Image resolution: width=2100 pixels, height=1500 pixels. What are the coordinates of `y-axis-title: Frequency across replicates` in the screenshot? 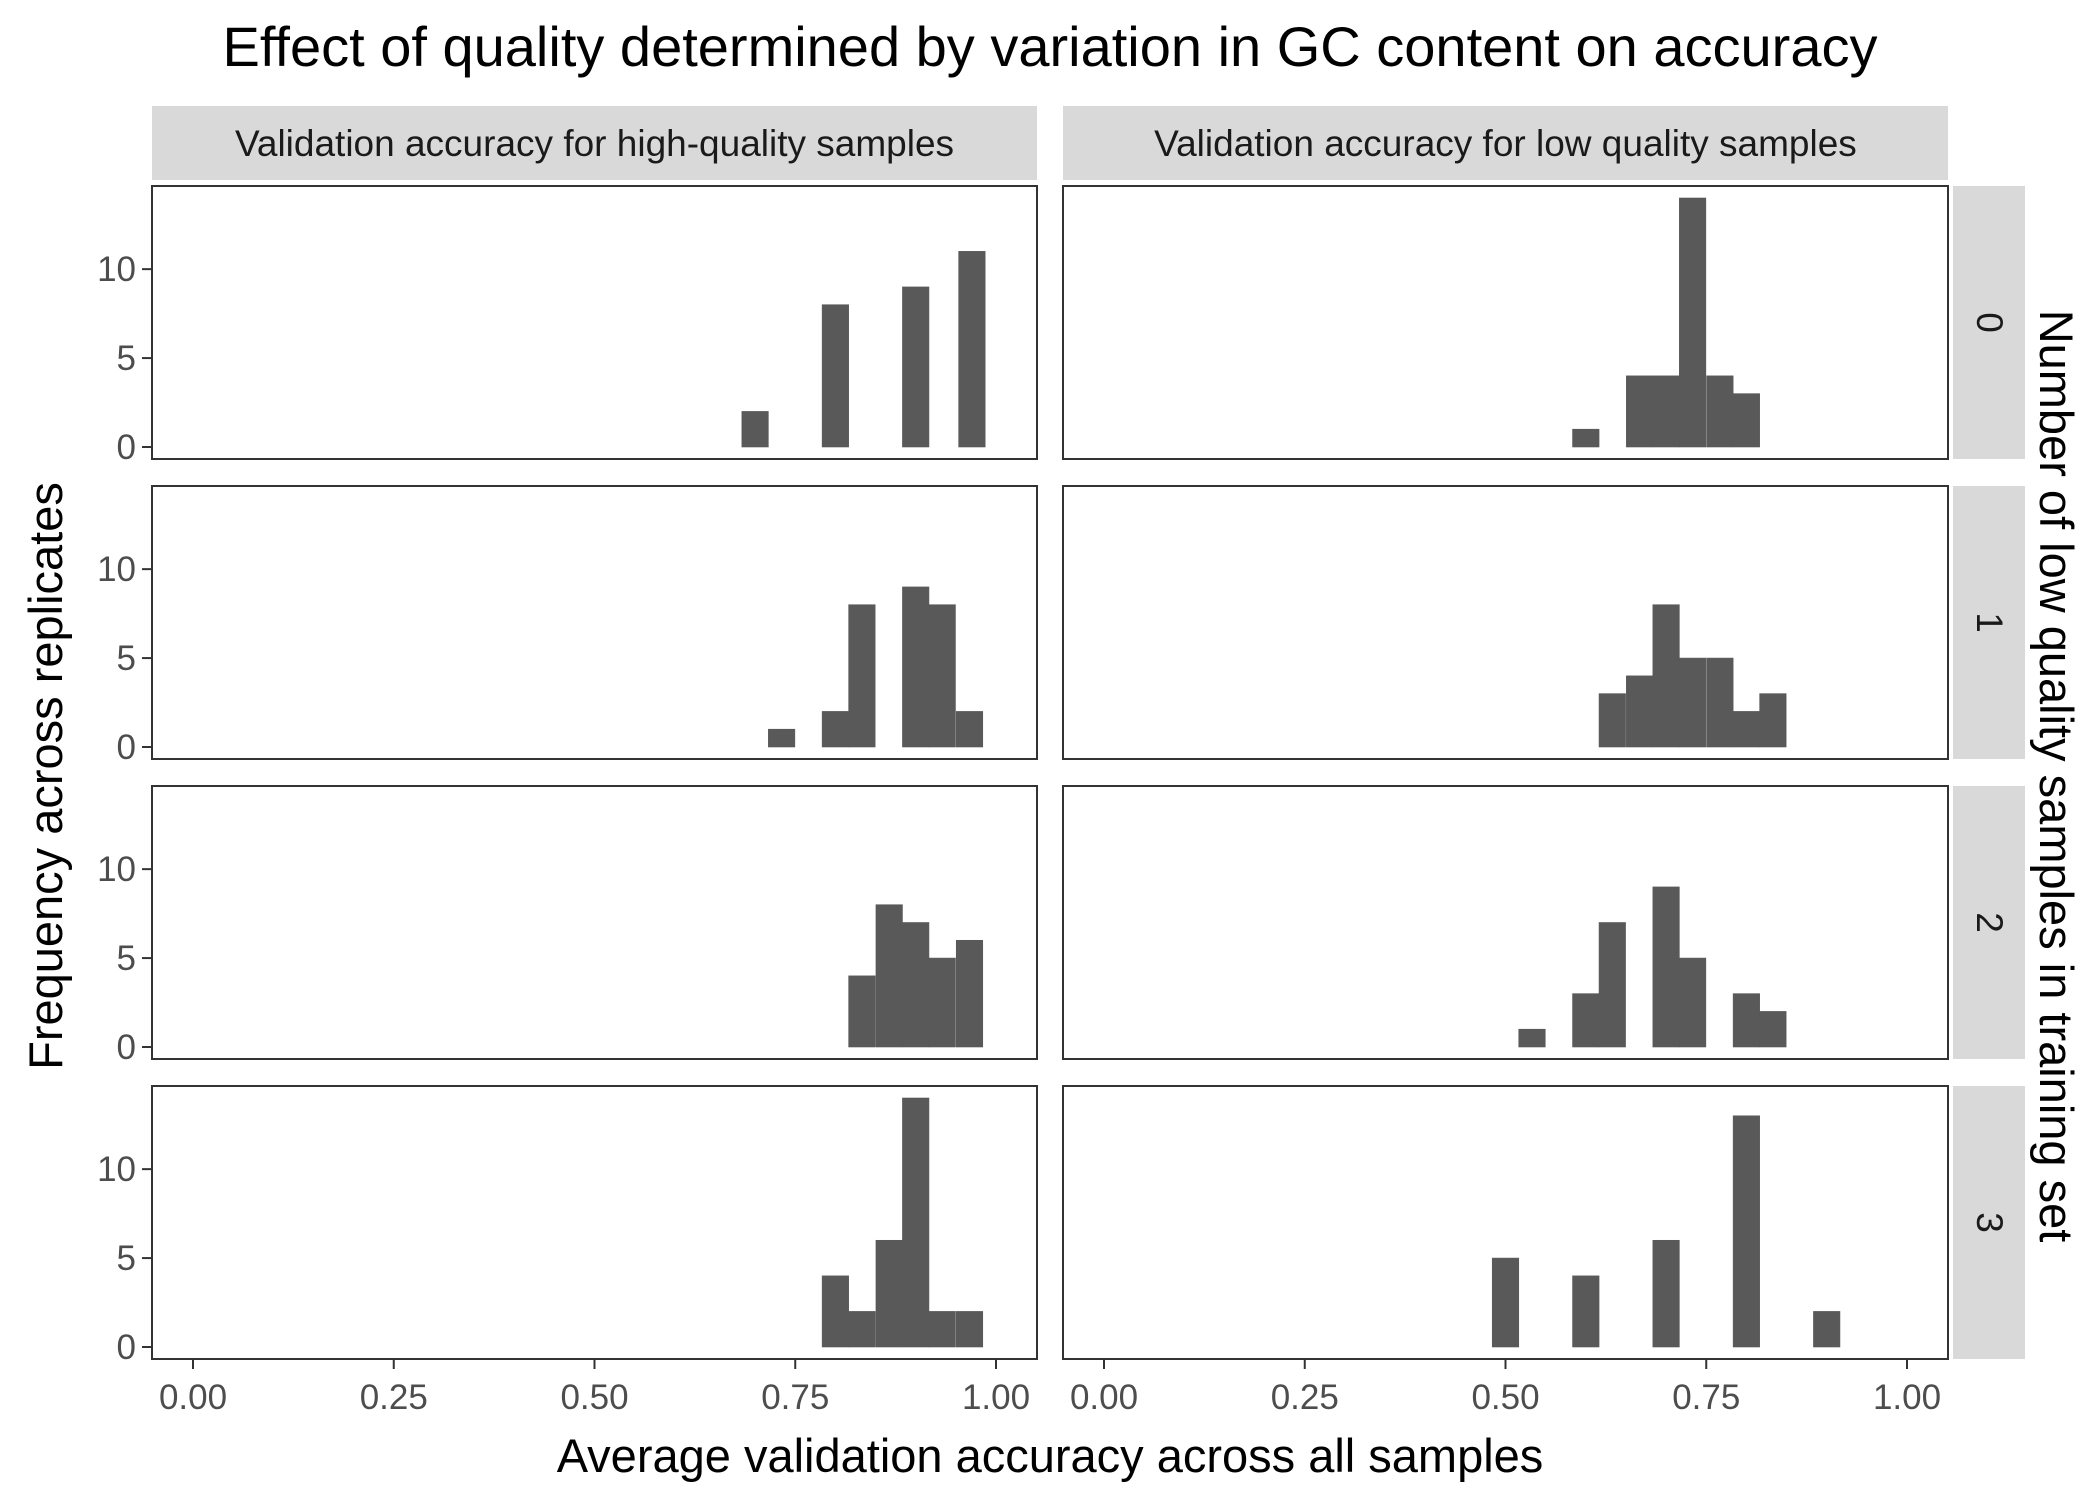 It's located at (45, 776).